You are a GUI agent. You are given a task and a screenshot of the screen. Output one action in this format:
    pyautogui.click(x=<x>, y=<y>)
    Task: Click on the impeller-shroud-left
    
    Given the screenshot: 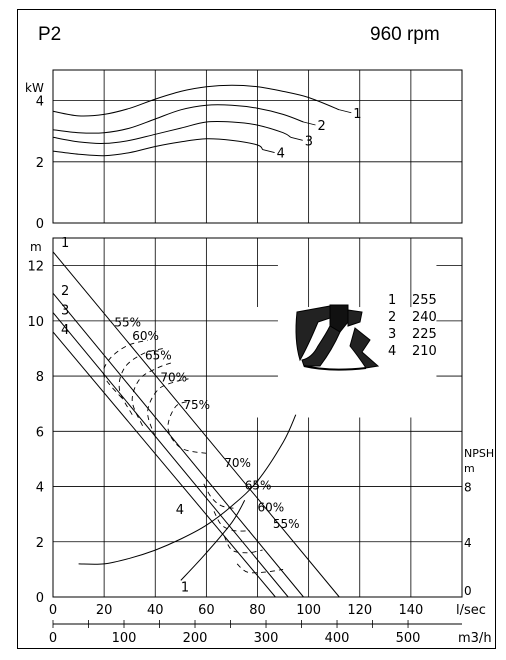 What is the action you would take?
    pyautogui.click(x=313, y=333)
    